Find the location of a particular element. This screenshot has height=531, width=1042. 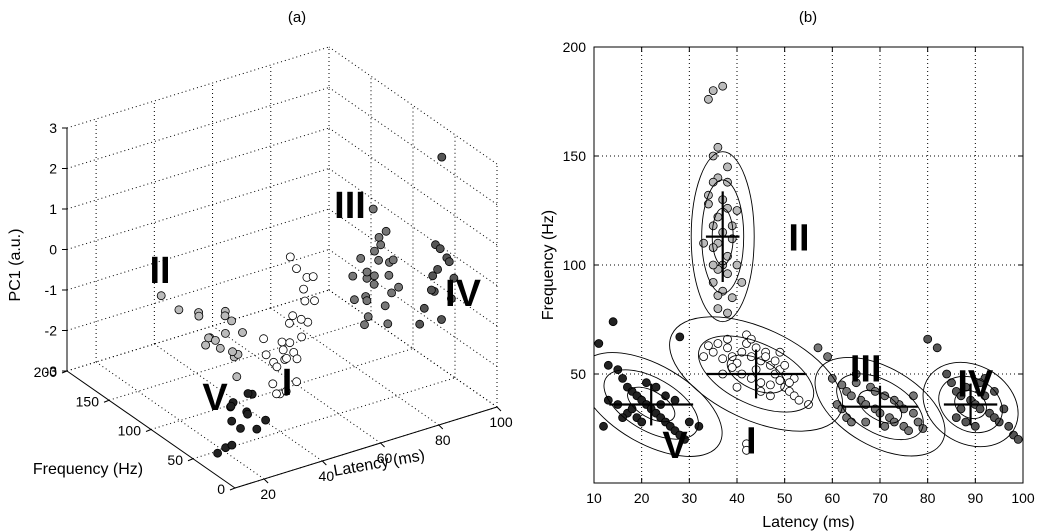

x-tick-label: 60 is located at coordinates (385, 458).